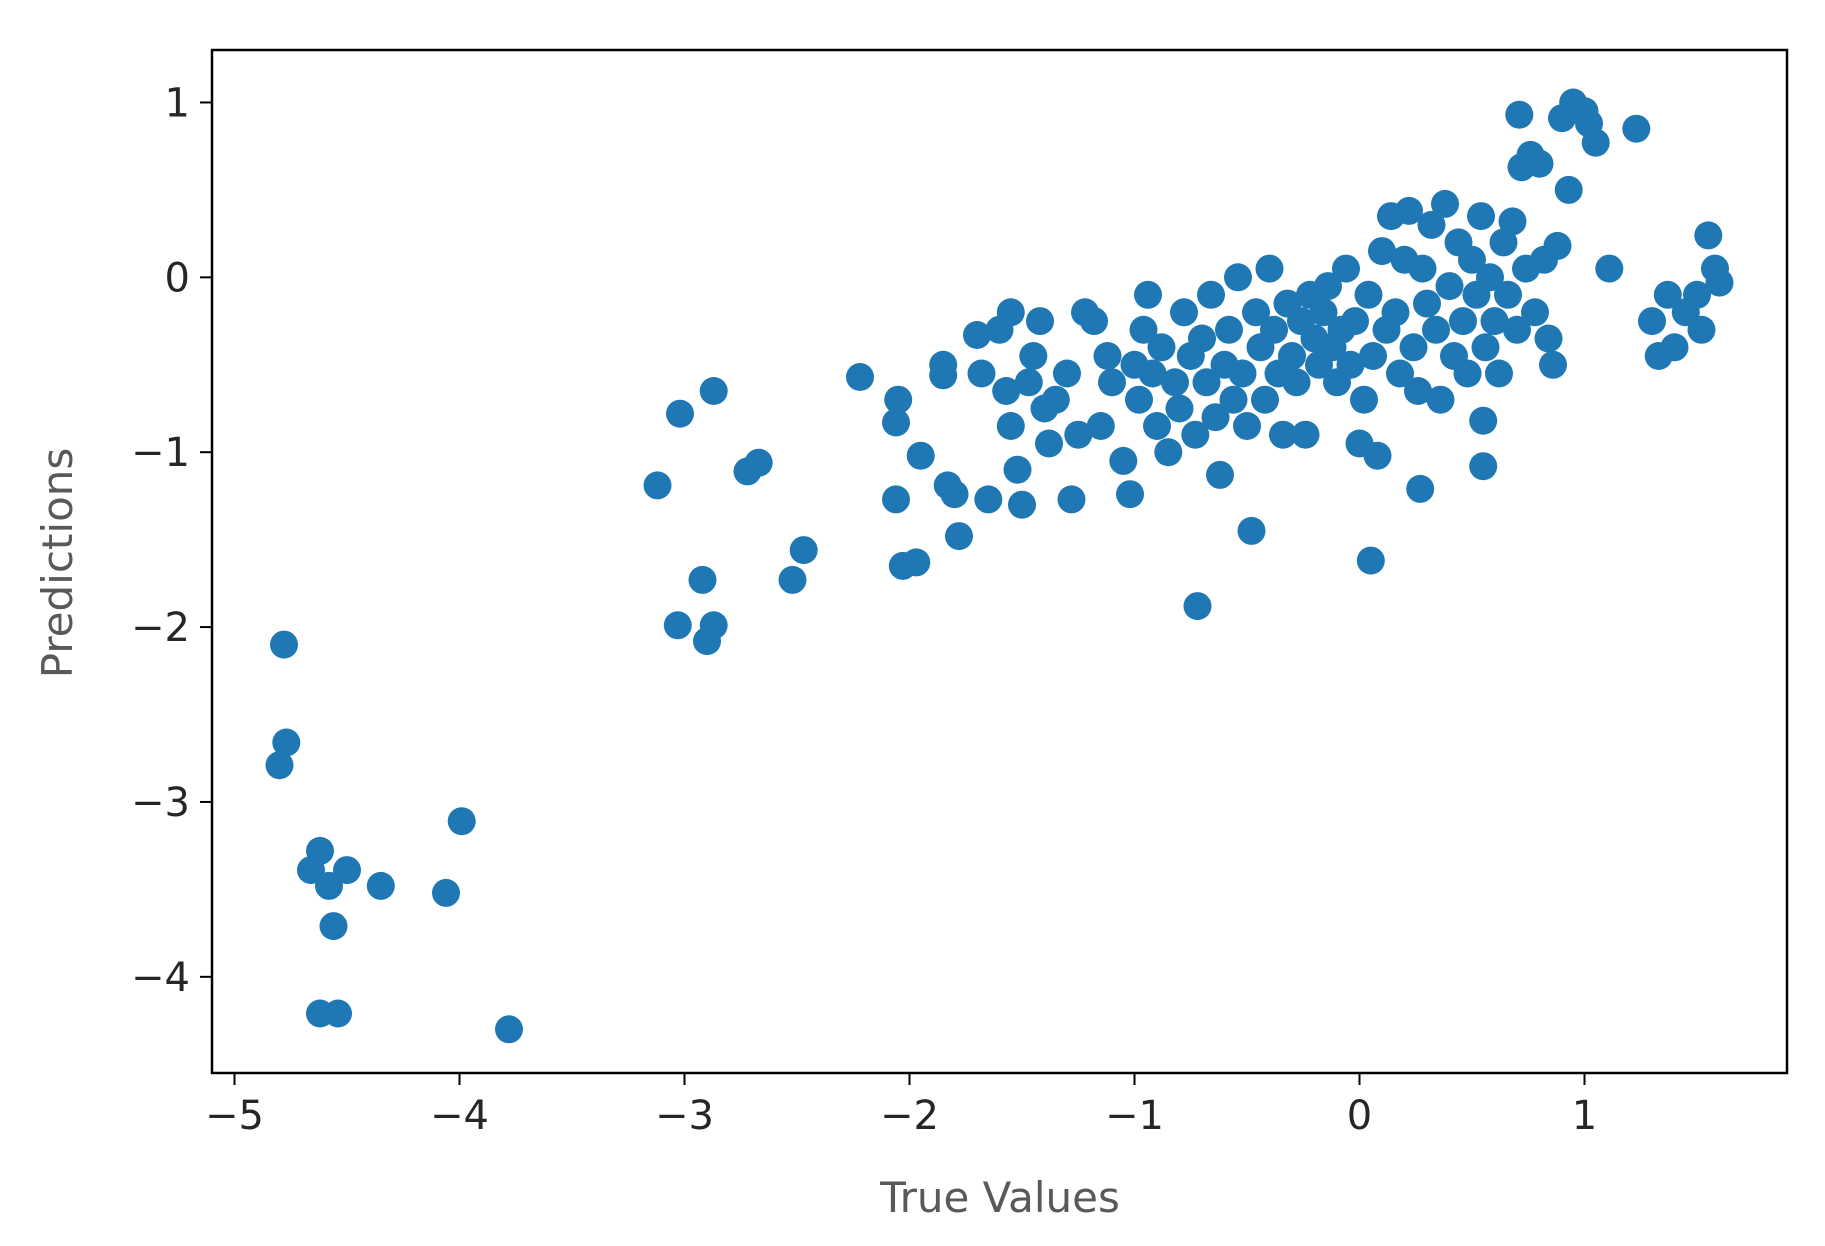 The image size is (1825, 1246). I want to click on y-tick-label: −1, so click(160, 453).